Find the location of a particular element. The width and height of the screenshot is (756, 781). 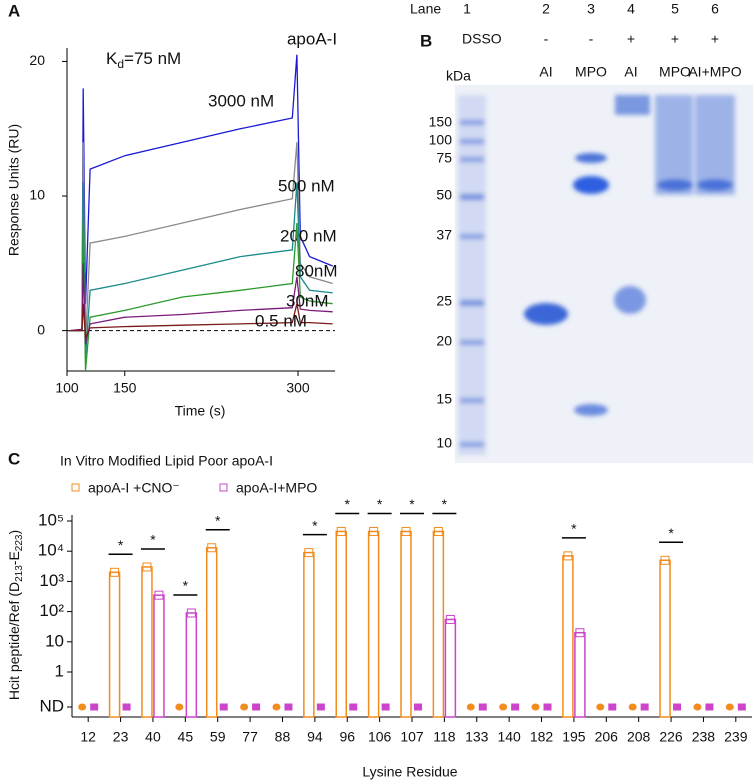

lane-number: 5 is located at coordinates (675, 9).